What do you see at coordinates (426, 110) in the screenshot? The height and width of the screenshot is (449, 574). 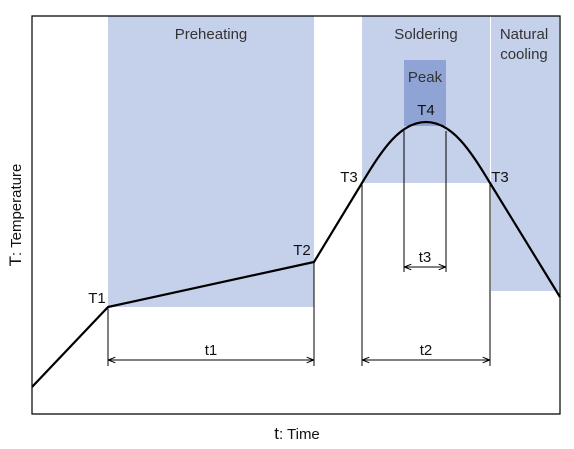 I see `t4-point-label: T4` at bounding box center [426, 110].